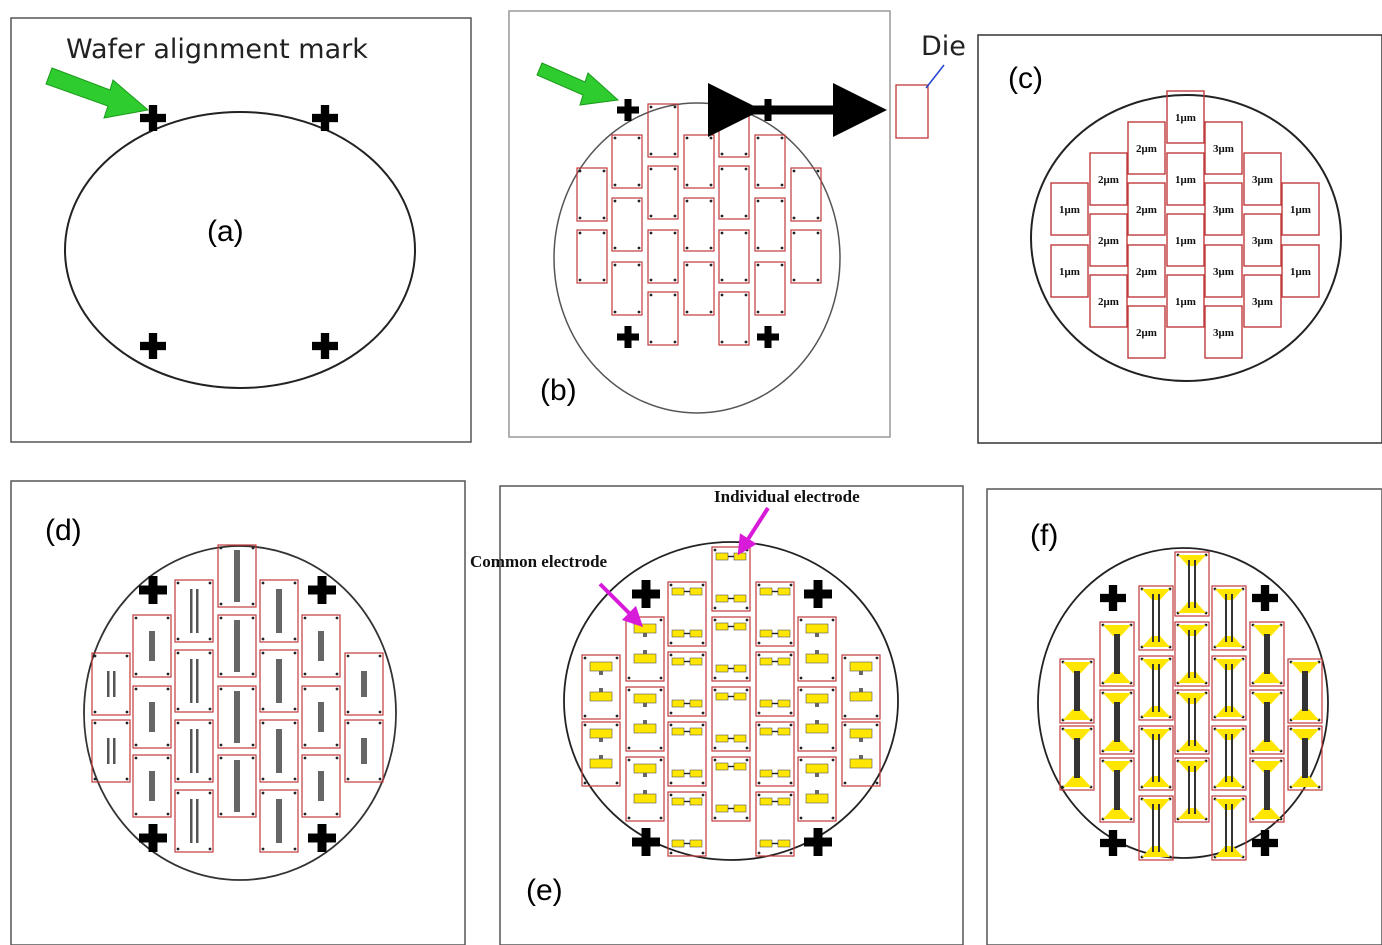 This screenshot has height=945, width=1382. What do you see at coordinates (732, 718) in the screenshot?
I see `alignment-marks-e` at bounding box center [732, 718].